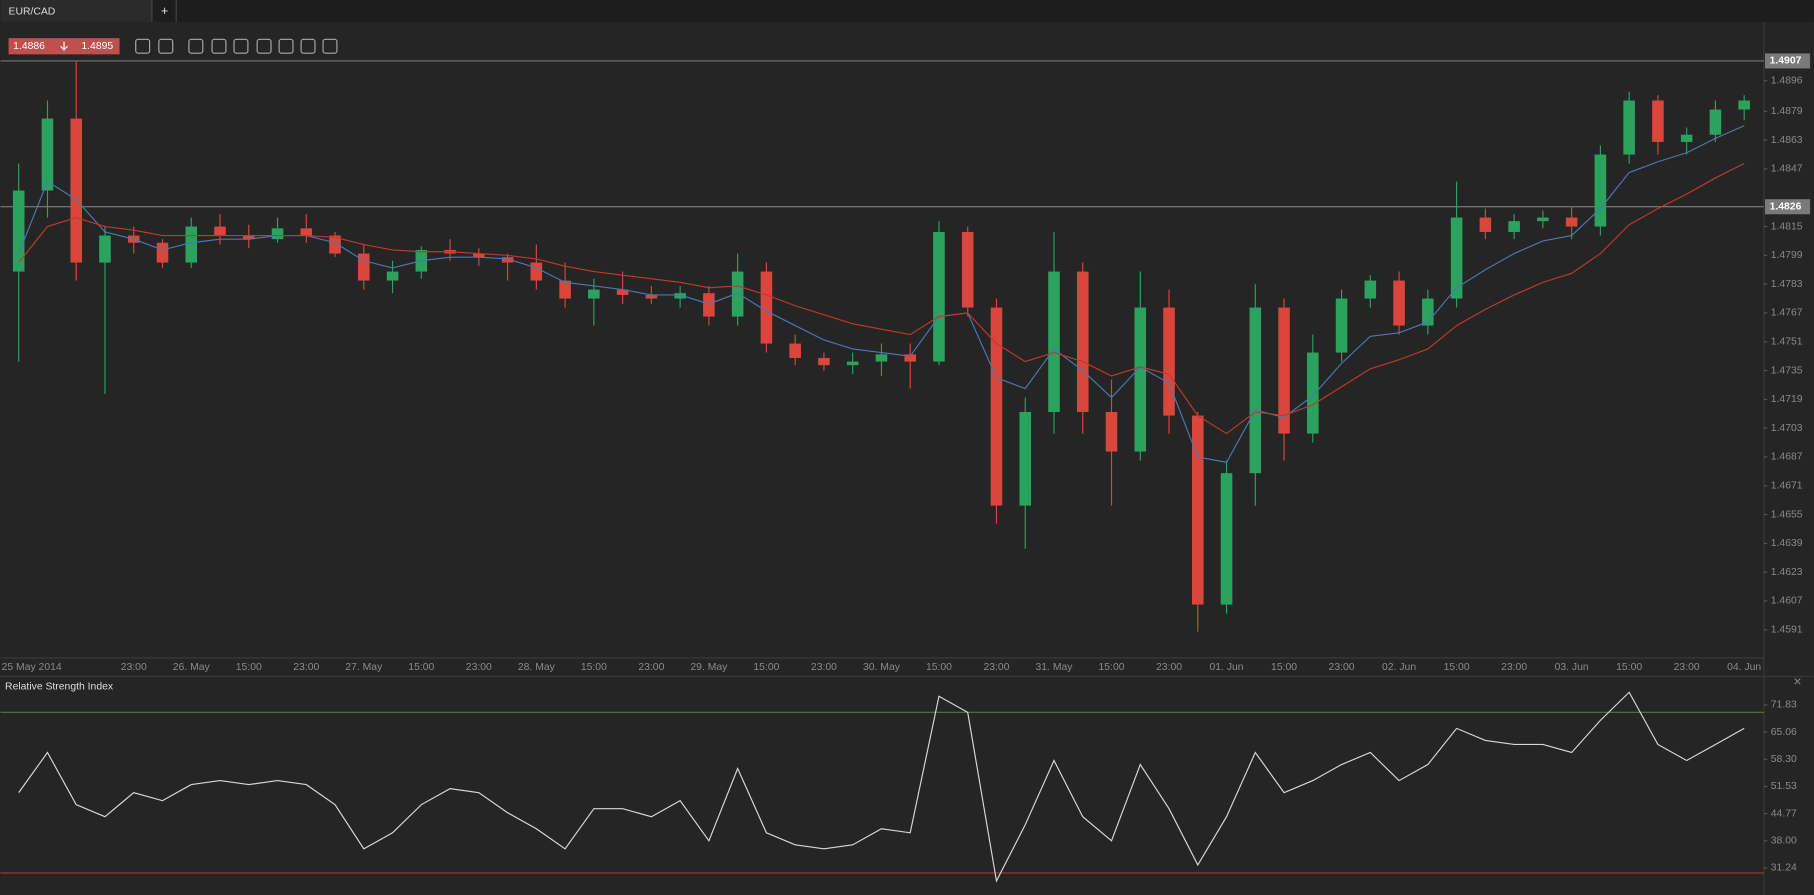  Describe the element at coordinates (1784, 841) in the screenshot. I see `y-tick-label: 38.00` at that location.